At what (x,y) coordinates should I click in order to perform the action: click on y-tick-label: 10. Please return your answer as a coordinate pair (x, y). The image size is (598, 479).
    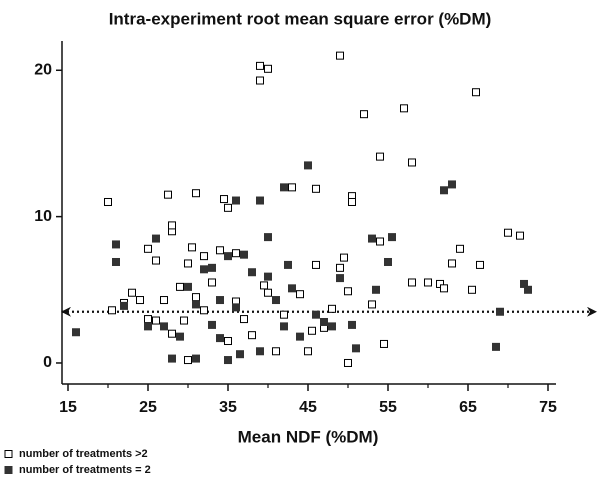
    Looking at the image, I should click on (43, 216).